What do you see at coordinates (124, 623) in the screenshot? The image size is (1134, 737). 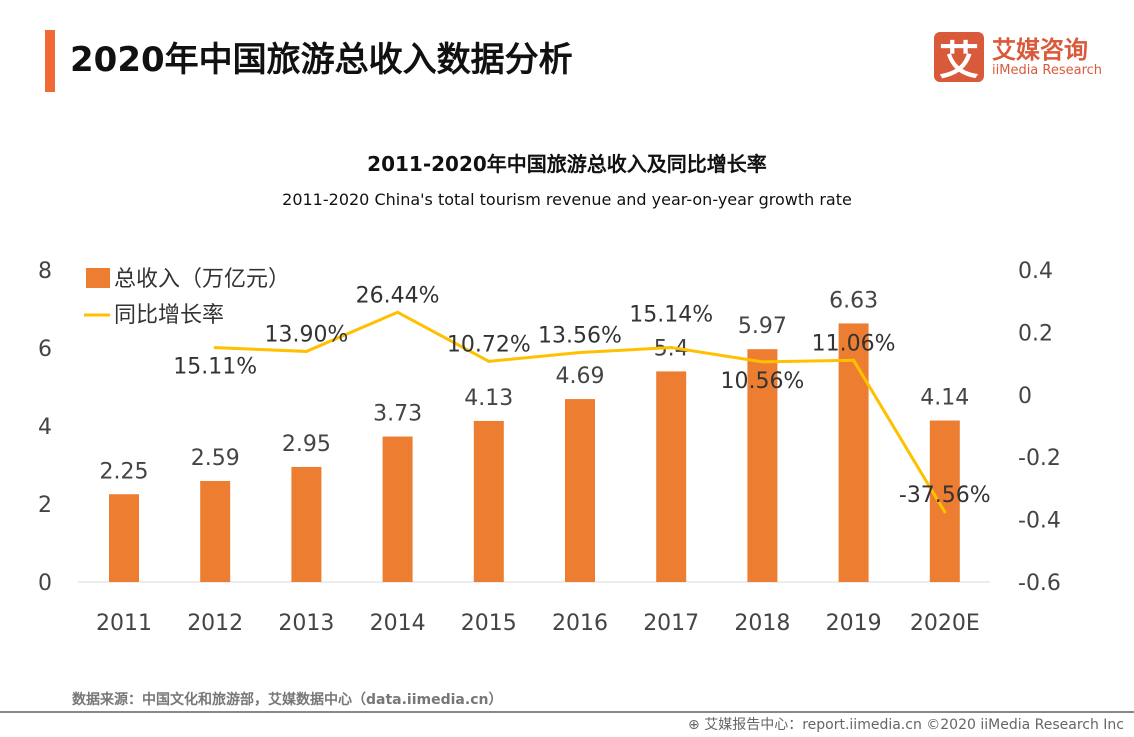 I see `x-tick-label: 2011` at bounding box center [124, 623].